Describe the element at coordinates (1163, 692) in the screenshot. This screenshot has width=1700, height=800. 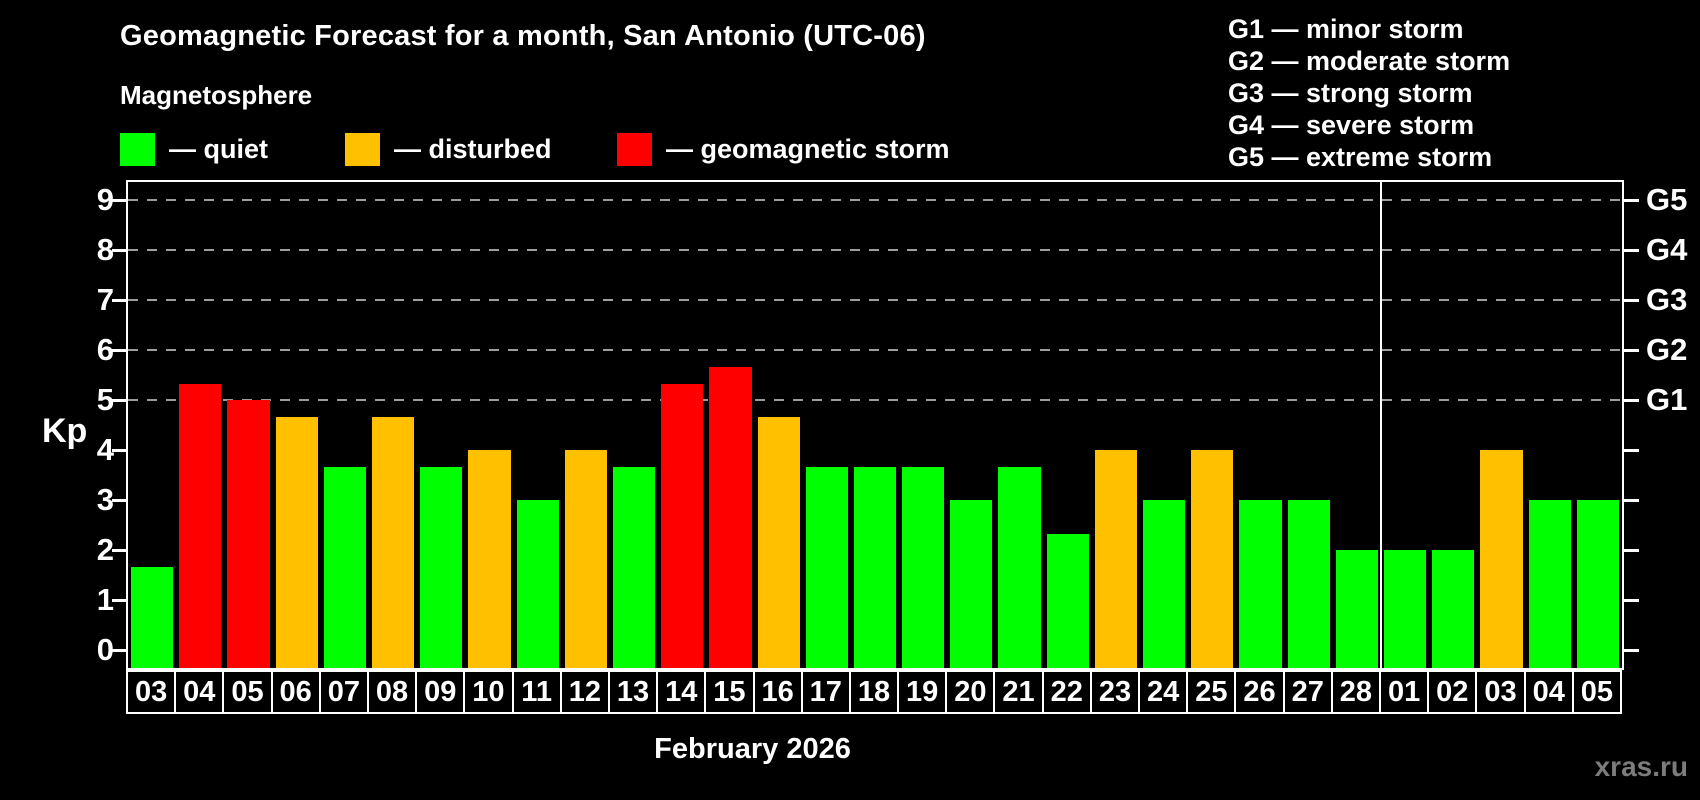
I see `date-box: 24` at that location.